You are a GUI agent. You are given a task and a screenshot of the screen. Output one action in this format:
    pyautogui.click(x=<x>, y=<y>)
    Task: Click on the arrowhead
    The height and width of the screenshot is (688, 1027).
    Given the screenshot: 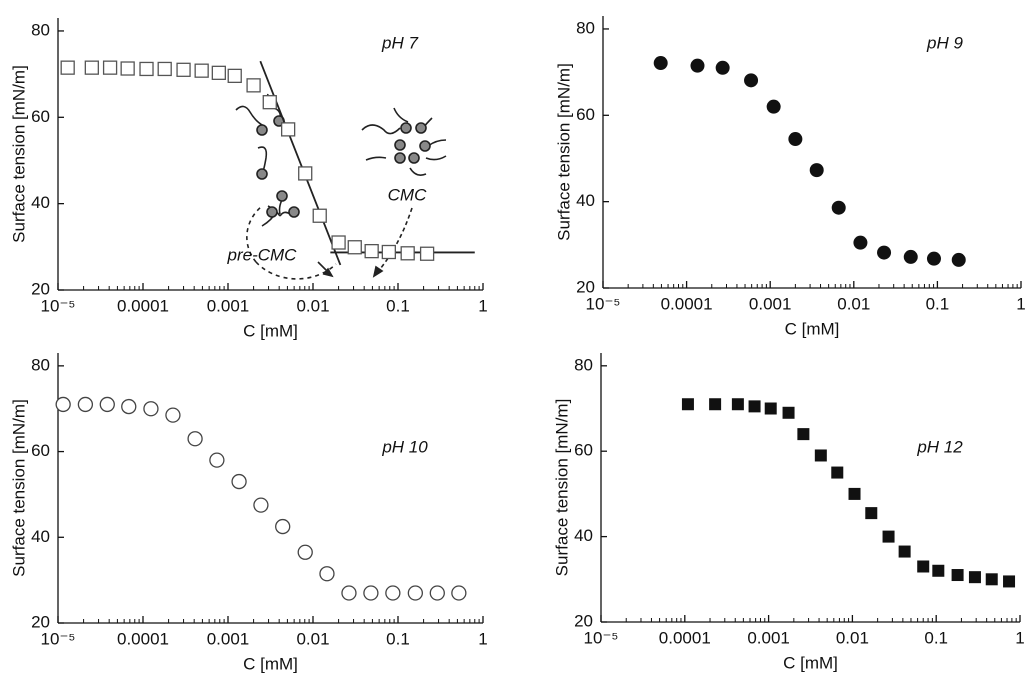 What is the action you would take?
    pyautogui.click(x=328, y=272)
    